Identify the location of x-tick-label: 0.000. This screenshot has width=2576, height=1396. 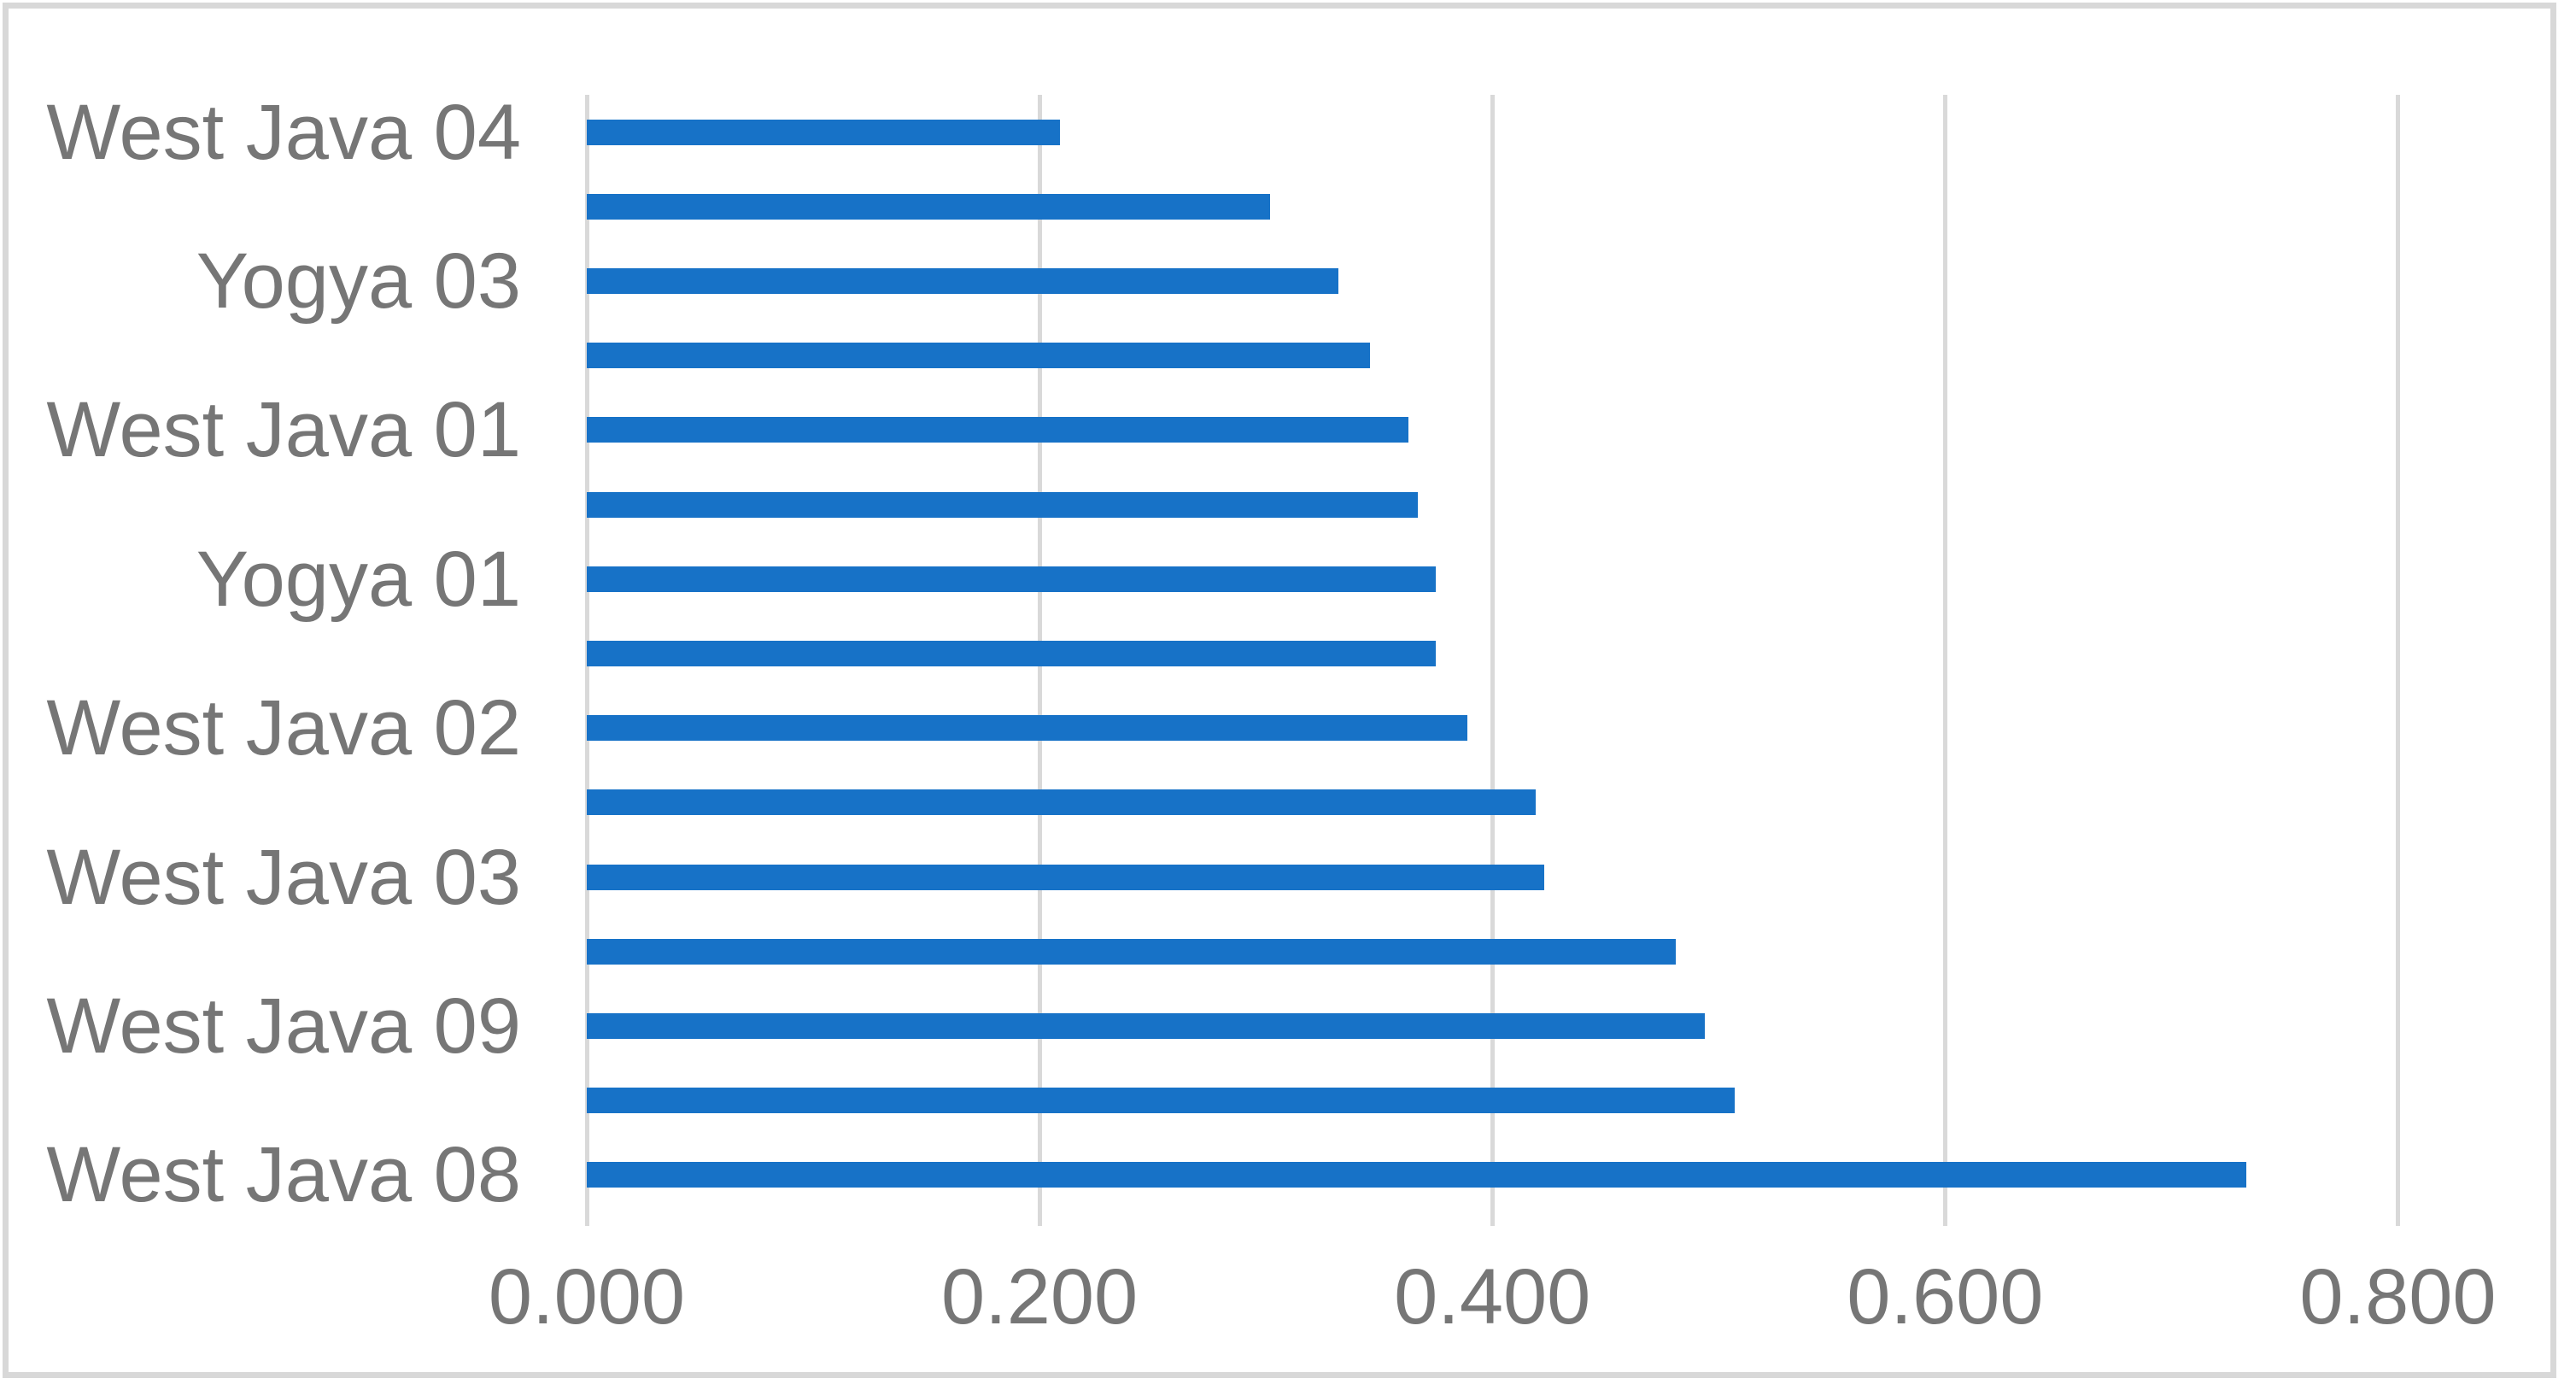
(587, 1296).